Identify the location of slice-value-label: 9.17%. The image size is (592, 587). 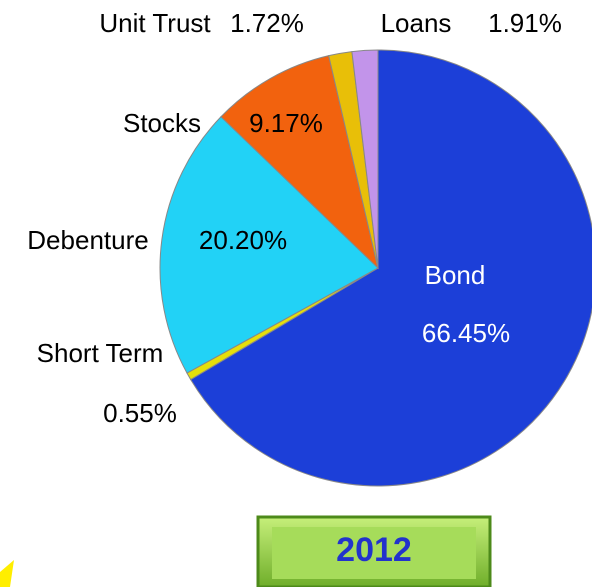
(286, 123).